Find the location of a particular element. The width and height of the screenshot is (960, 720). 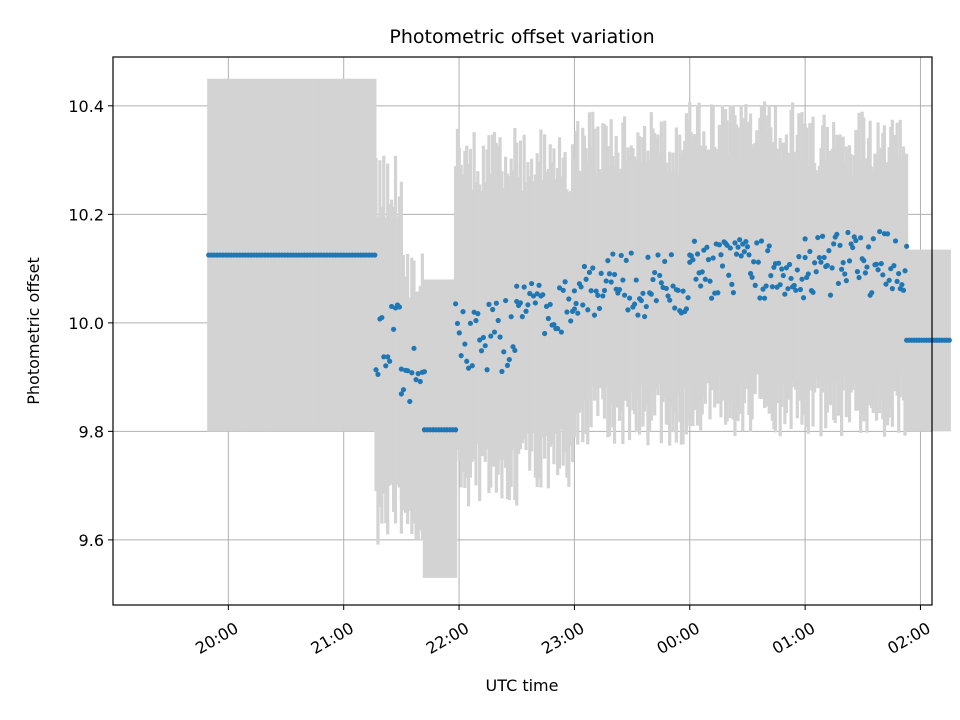

y-axis-label: Photometric offset is located at coordinates (33, 331).